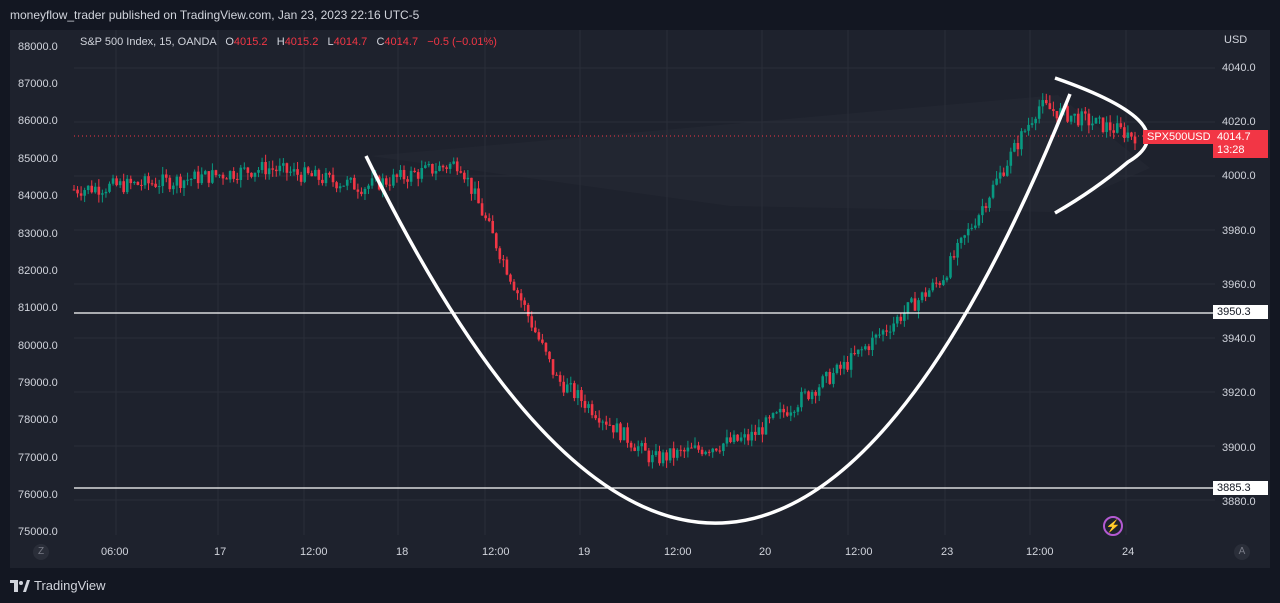  What do you see at coordinates (1113, 526) in the screenshot?
I see `lightning-icon: ⚡` at bounding box center [1113, 526].